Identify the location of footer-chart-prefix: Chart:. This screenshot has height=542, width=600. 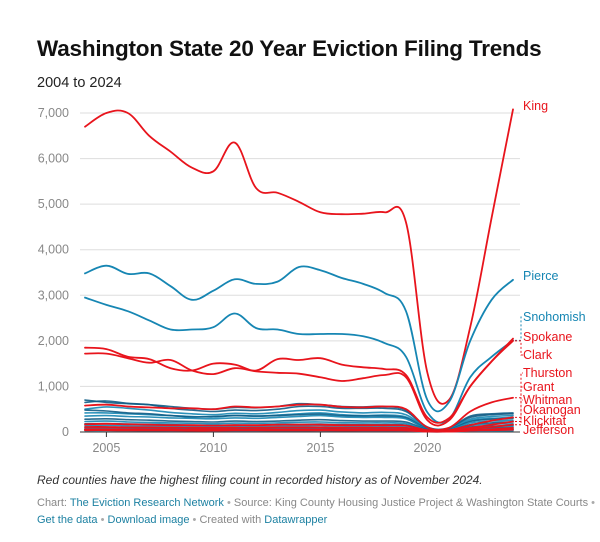
(52, 503).